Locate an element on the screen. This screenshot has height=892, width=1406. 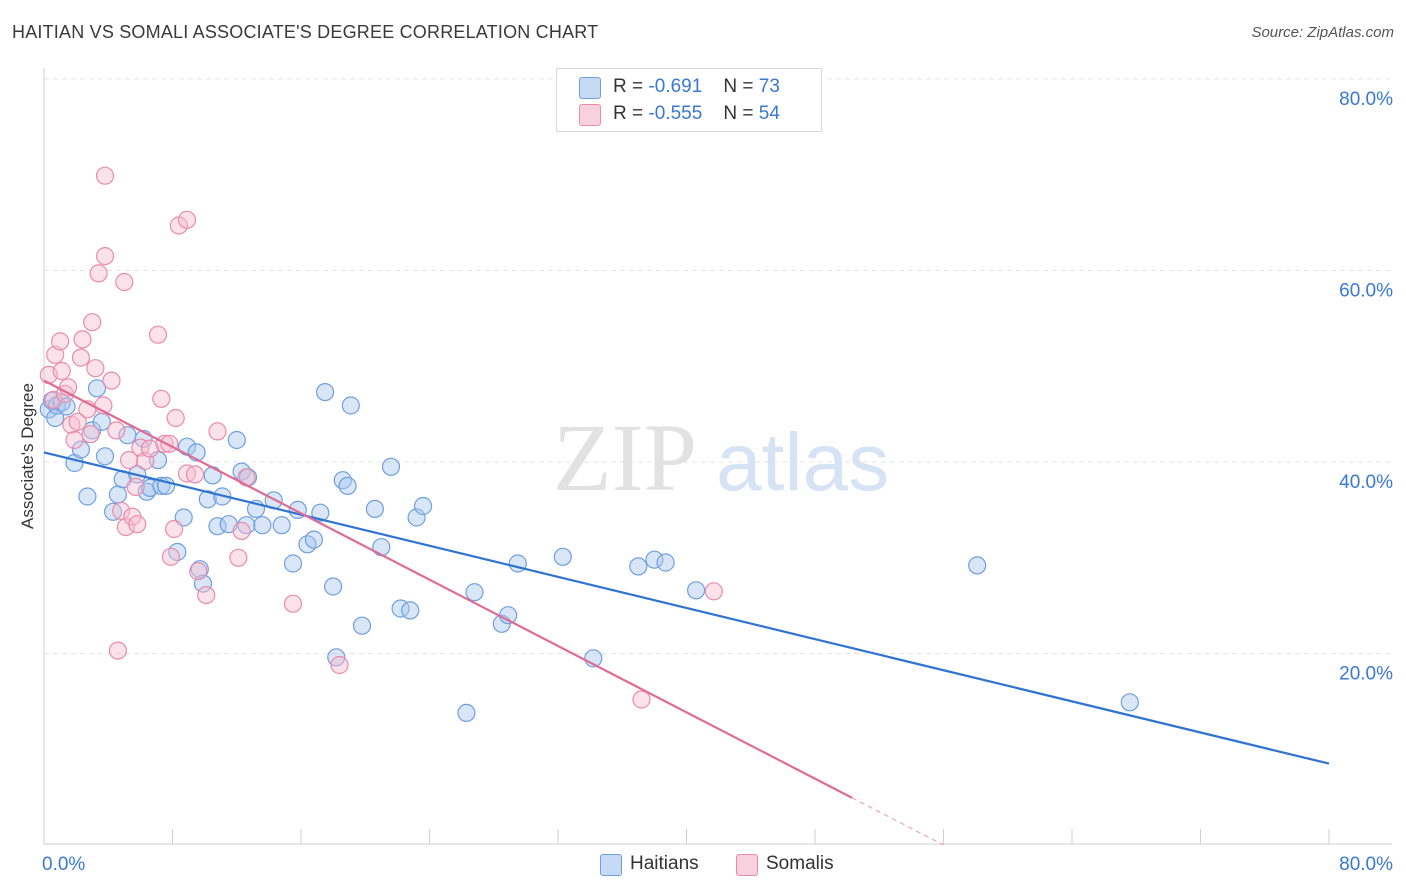
haitians-n-value: 73 is located at coordinates (769, 86).